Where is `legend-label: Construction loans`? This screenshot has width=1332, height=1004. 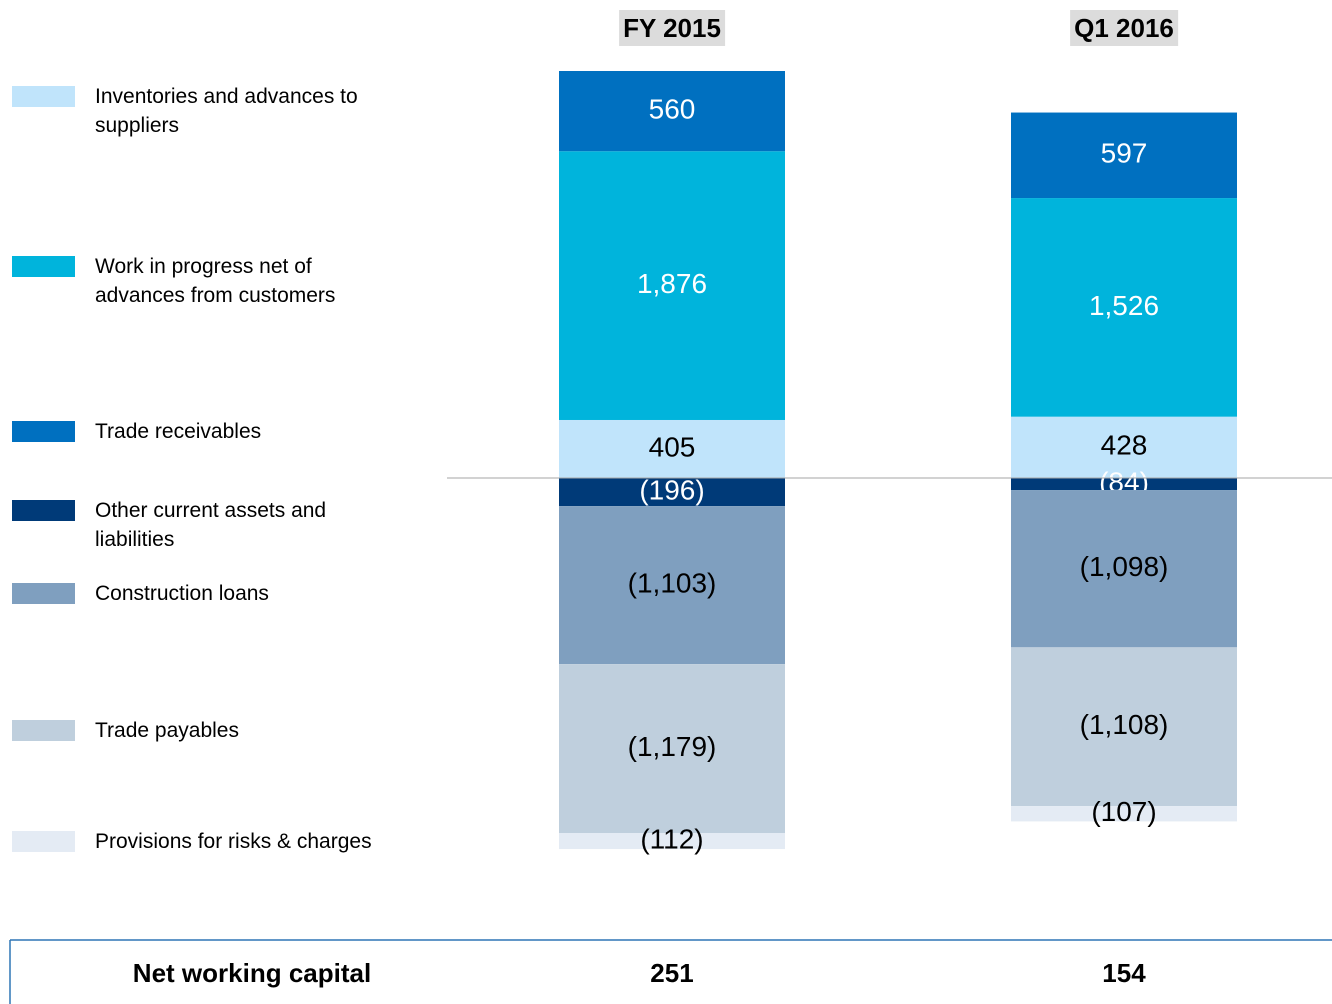 legend-label: Construction loans is located at coordinates (182, 593).